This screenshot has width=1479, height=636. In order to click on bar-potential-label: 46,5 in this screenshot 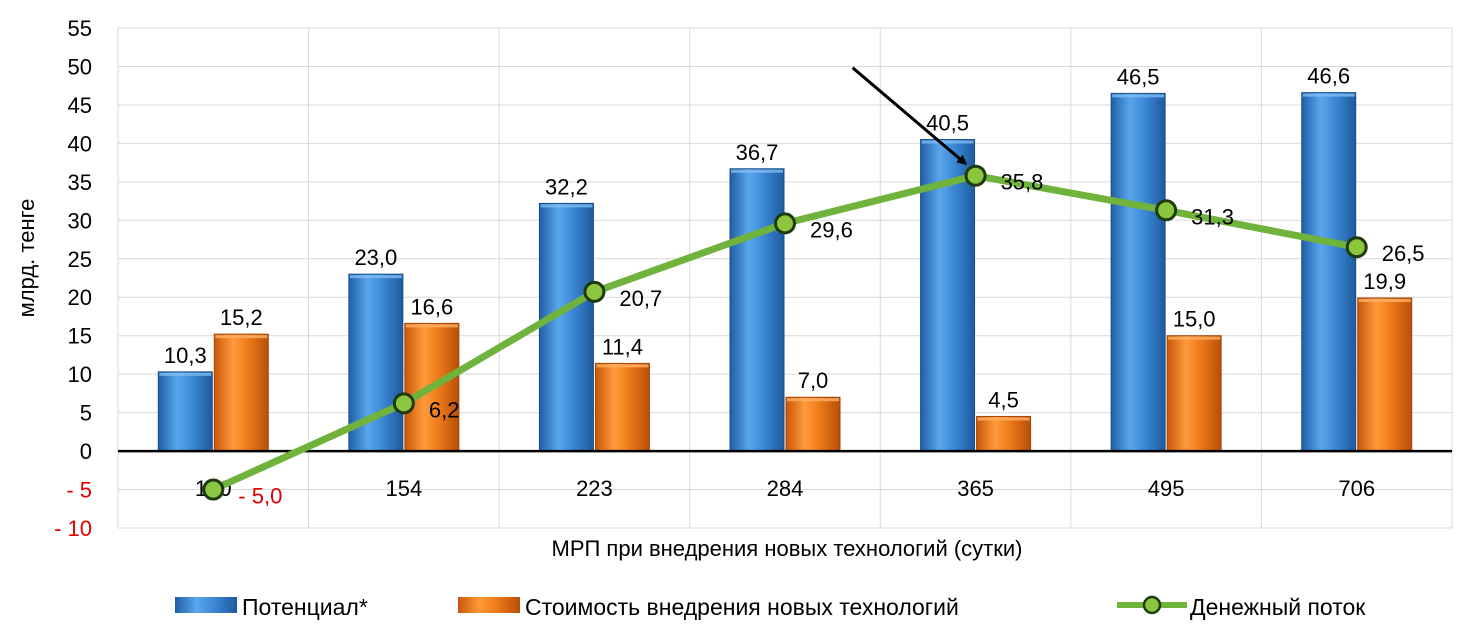, I will do `click(1138, 76)`.